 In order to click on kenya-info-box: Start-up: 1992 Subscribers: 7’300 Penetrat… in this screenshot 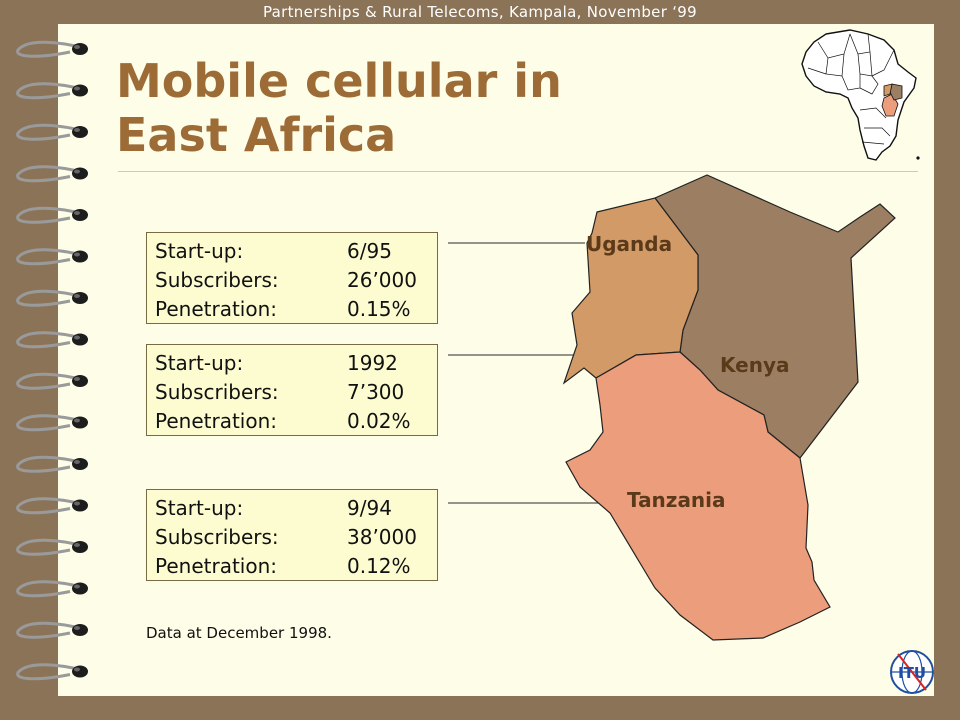, I will do `click(292, 390)`.